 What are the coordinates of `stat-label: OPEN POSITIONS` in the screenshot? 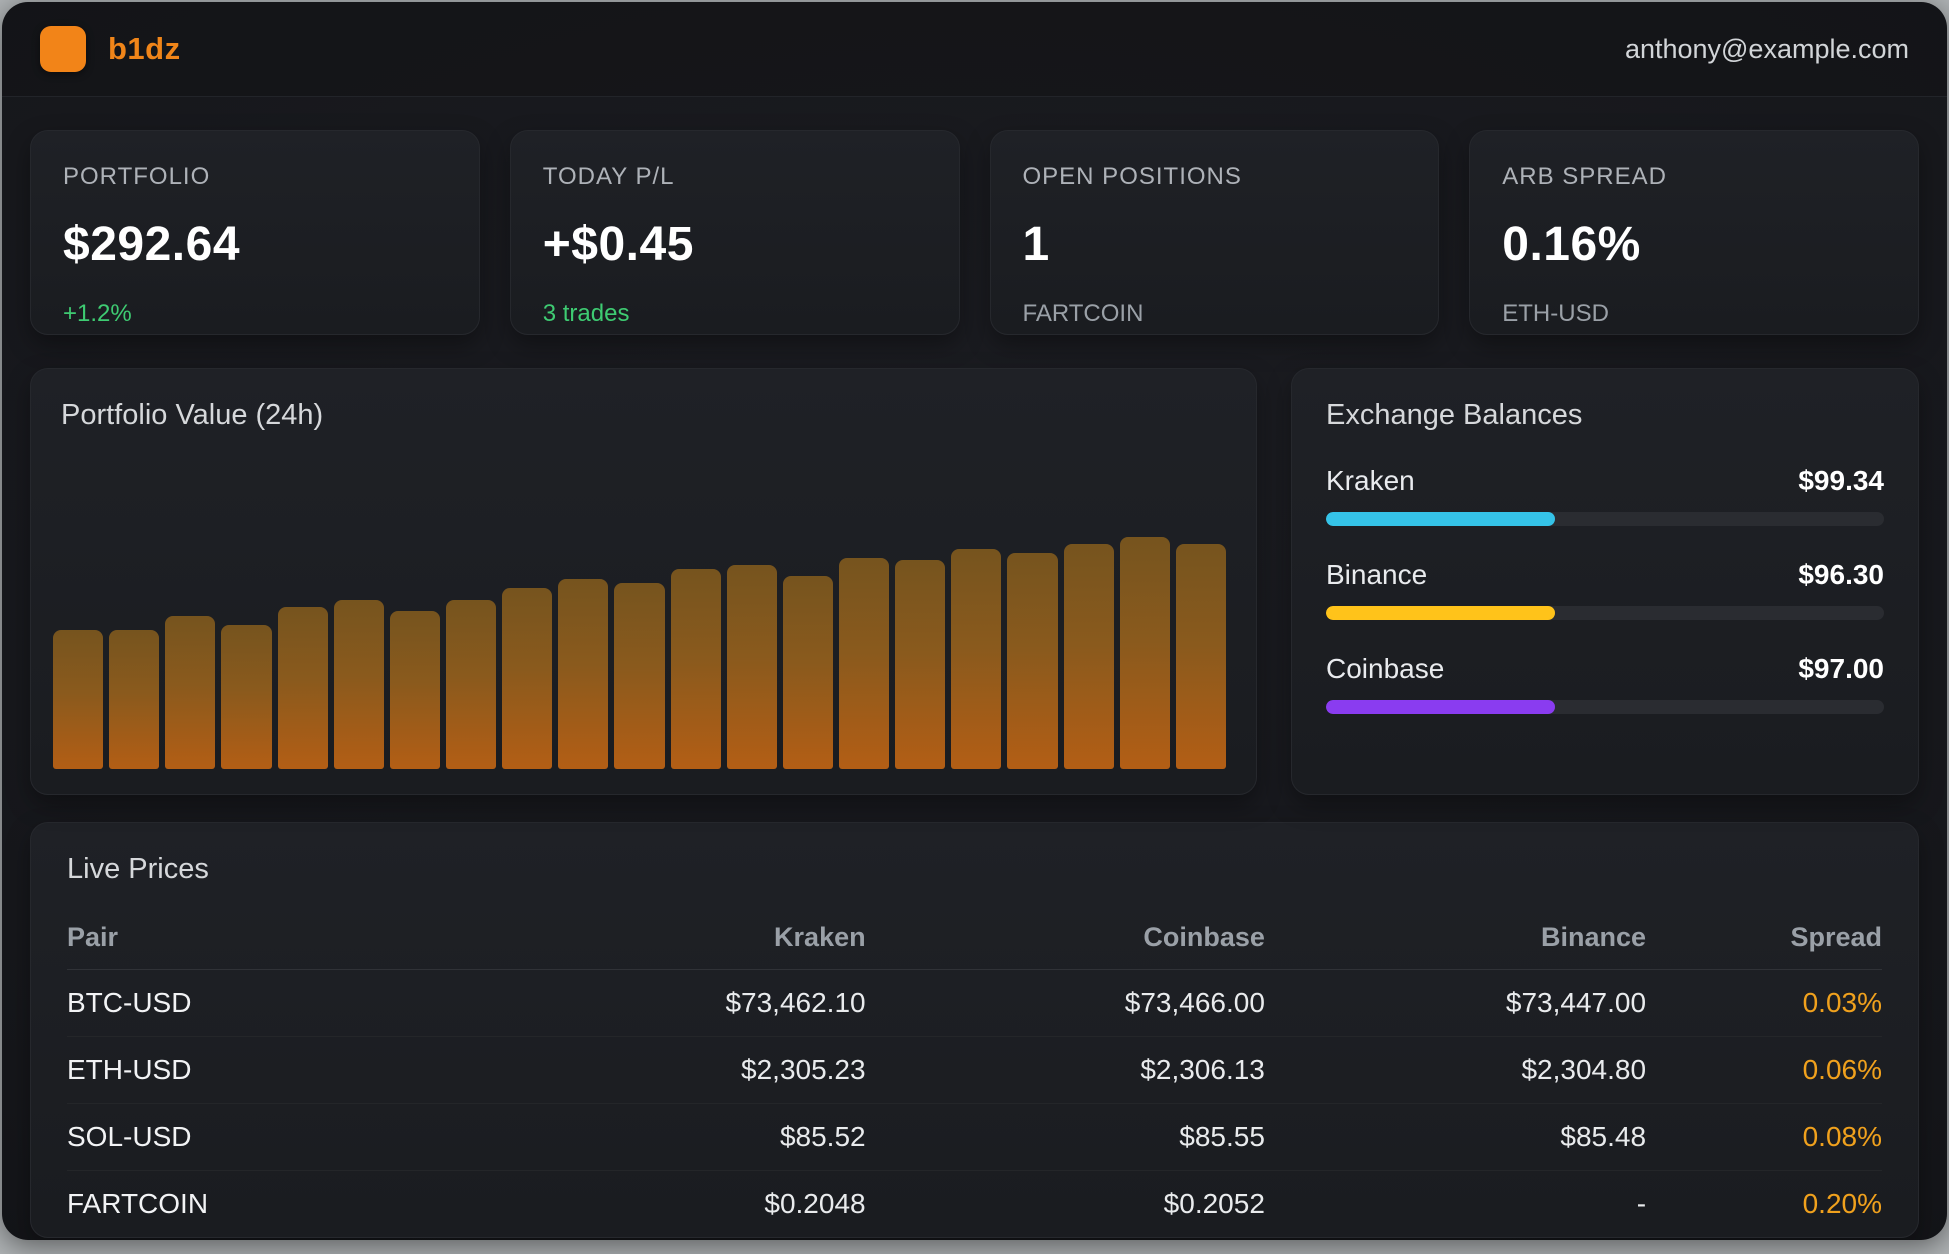 It's located at (1132, 176).